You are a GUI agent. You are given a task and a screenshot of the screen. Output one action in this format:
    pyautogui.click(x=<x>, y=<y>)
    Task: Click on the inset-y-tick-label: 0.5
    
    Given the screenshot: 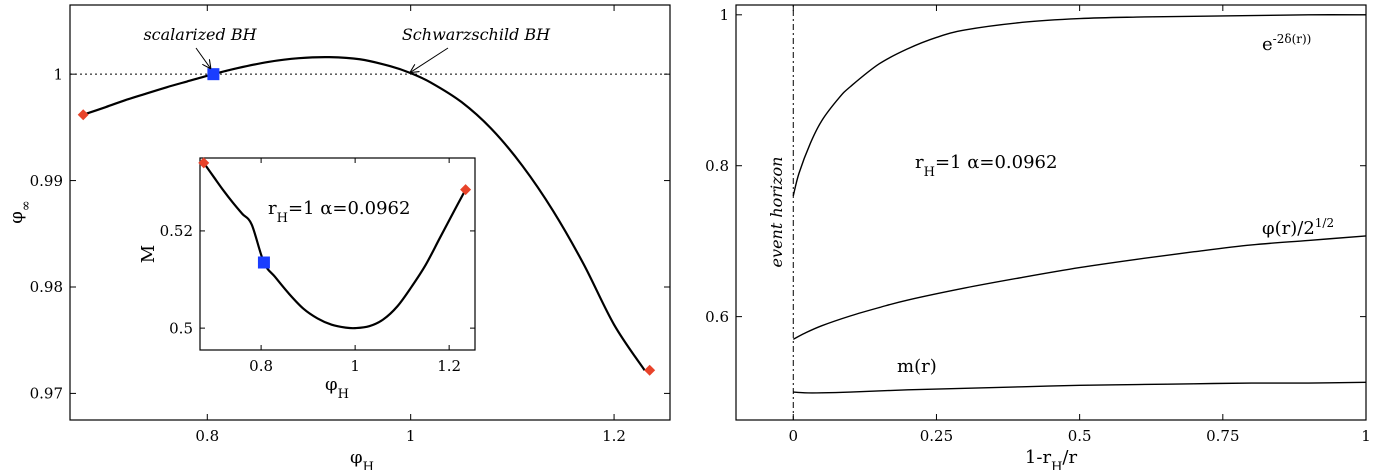 What is the action you would take?
    pyautogui.click(x=181, y=328)
    